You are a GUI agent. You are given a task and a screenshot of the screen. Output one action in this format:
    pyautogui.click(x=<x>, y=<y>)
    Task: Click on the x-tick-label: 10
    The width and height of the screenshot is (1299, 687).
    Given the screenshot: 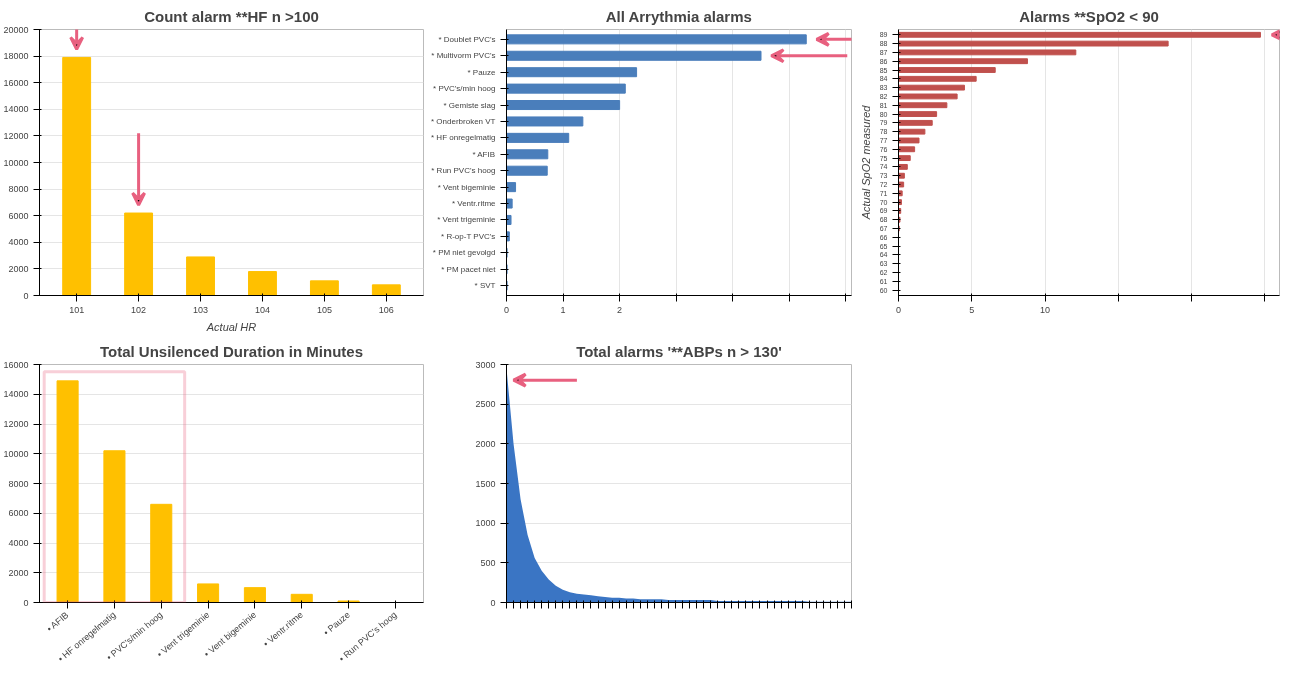 What is the action you would take?
    pyautogui.click(x=1045, y=309)
    